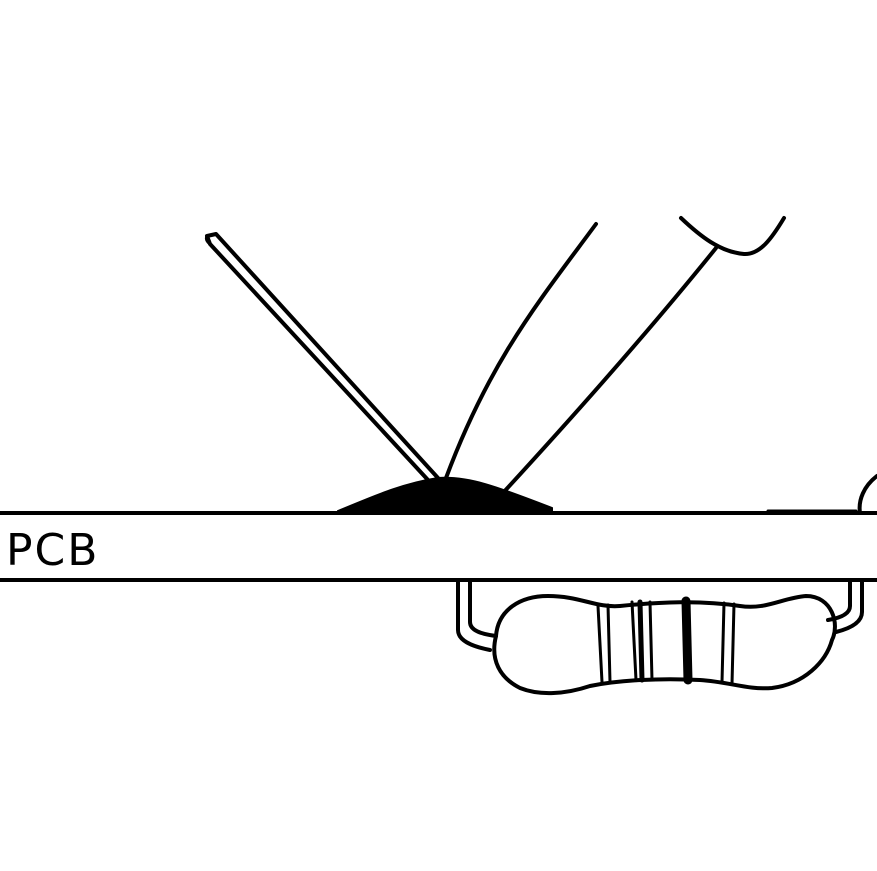 The height and width of the screenshot is (871, 877). Describe the element at coordinates (445, 494) in the screenshot. I see `solder-joint` at that location.